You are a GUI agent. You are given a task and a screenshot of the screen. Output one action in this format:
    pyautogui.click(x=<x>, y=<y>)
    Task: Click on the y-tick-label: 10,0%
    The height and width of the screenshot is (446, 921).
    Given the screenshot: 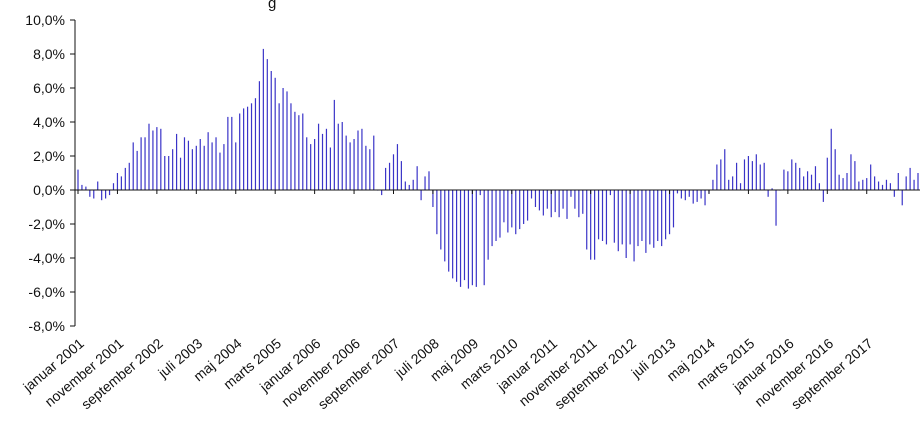 What is the action you would take?
    pyautogui.click(x=45, y=20)
    